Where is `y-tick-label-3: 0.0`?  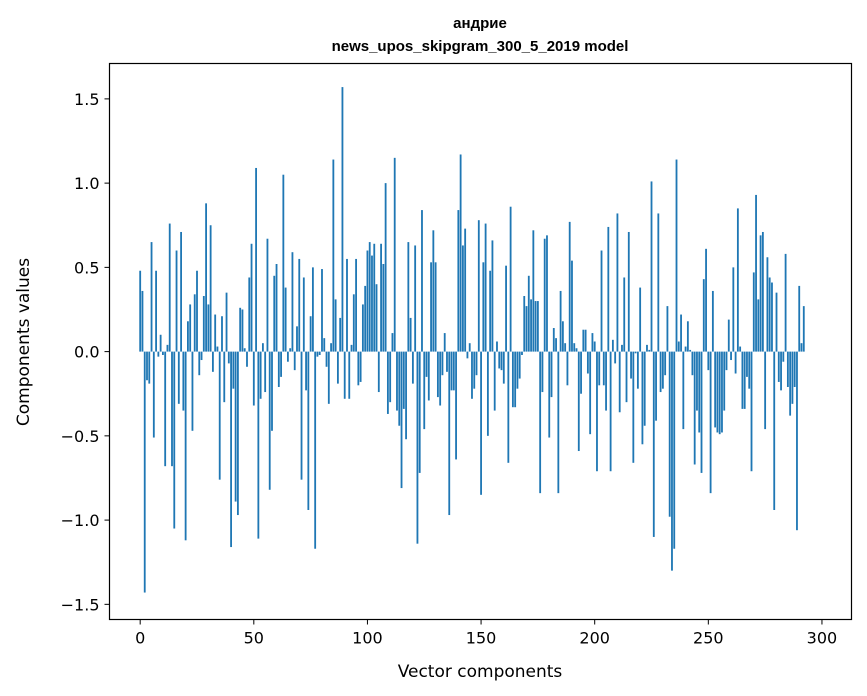
y-tick-label-3: 0.0 is located at coordinates (86, 352).